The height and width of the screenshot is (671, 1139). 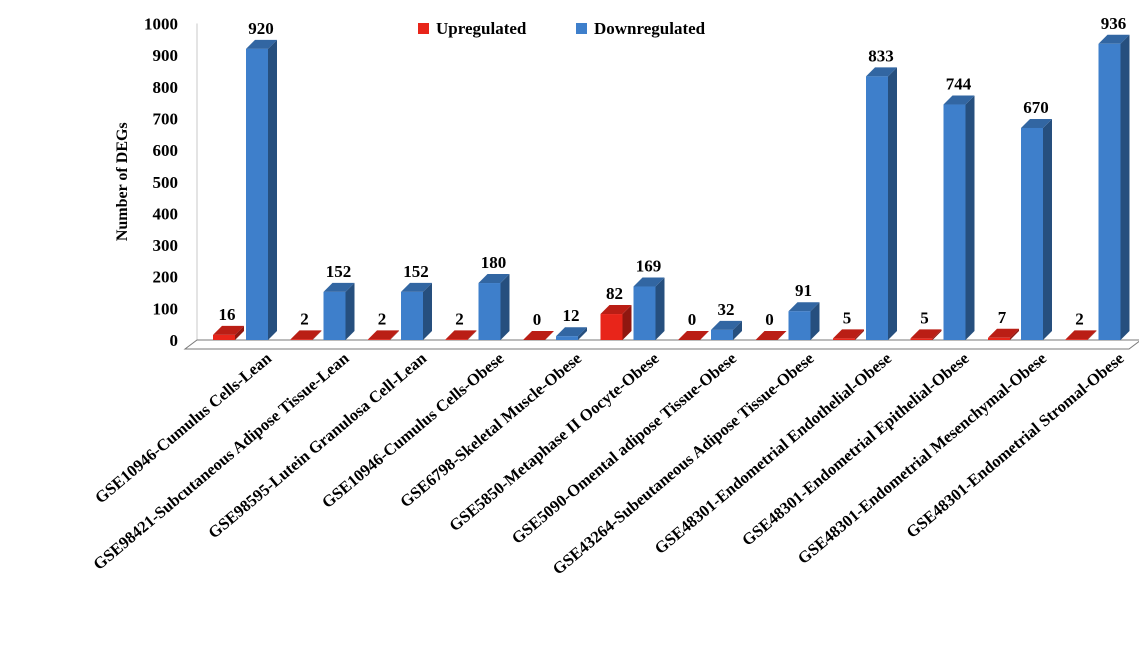 I want to click on legend-swatch-downregulated, so click(x=581, y=28).